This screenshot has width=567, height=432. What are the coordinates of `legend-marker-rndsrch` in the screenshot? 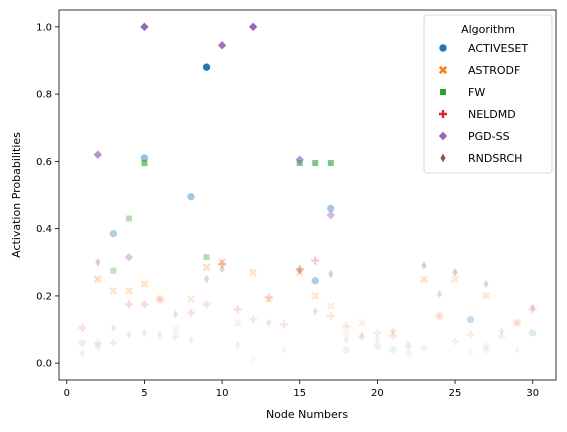 It's located at (443, 158).